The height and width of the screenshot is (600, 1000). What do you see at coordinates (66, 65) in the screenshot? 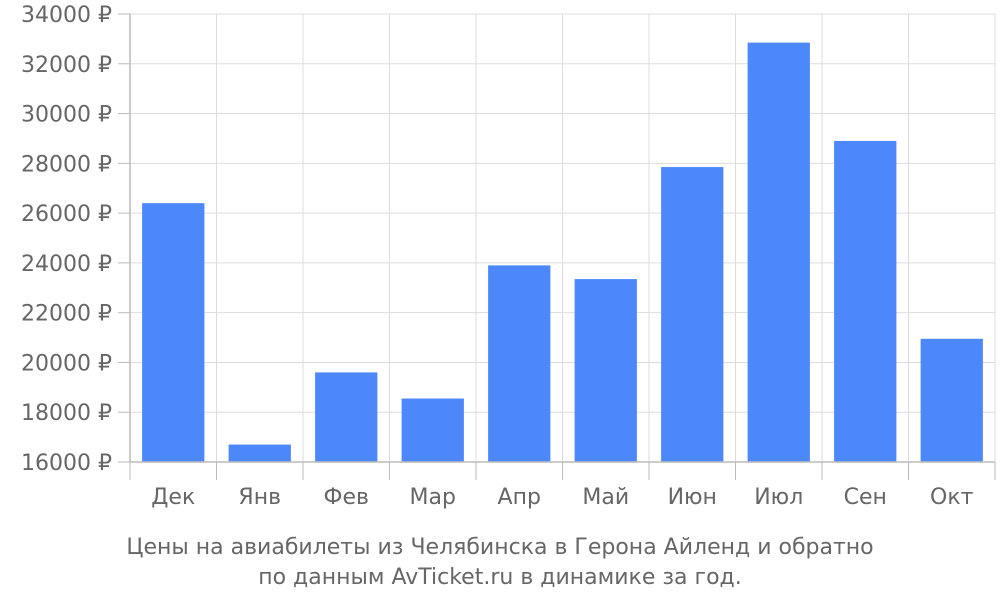
I see `y-tick-label: 32000 ₽` at bounding box center [66, 65].